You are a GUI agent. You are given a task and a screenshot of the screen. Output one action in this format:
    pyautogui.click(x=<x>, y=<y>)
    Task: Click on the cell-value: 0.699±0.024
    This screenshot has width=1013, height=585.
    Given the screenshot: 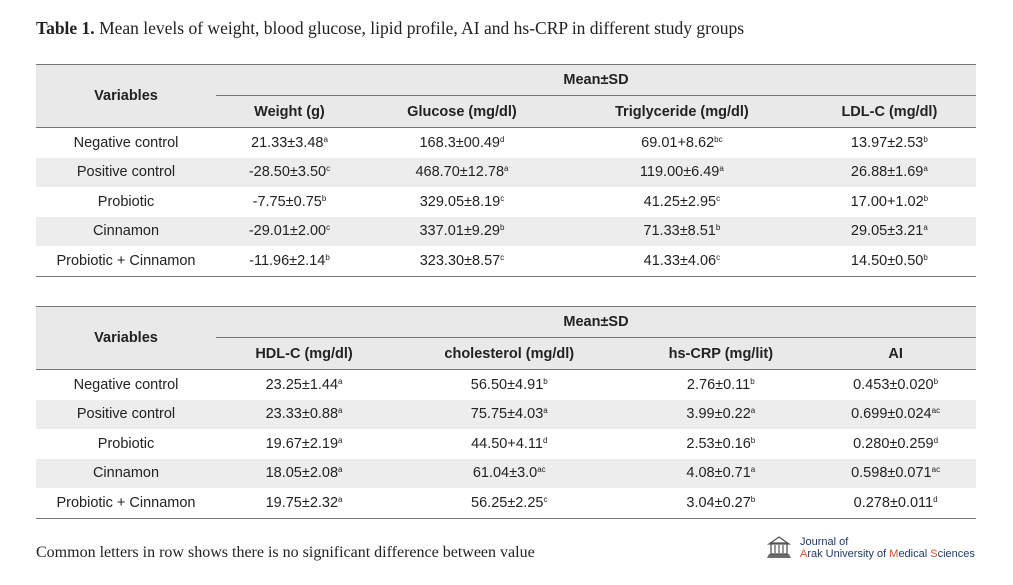 What is the action you would take?
    pyautogui.click(x=891, y=414)
    